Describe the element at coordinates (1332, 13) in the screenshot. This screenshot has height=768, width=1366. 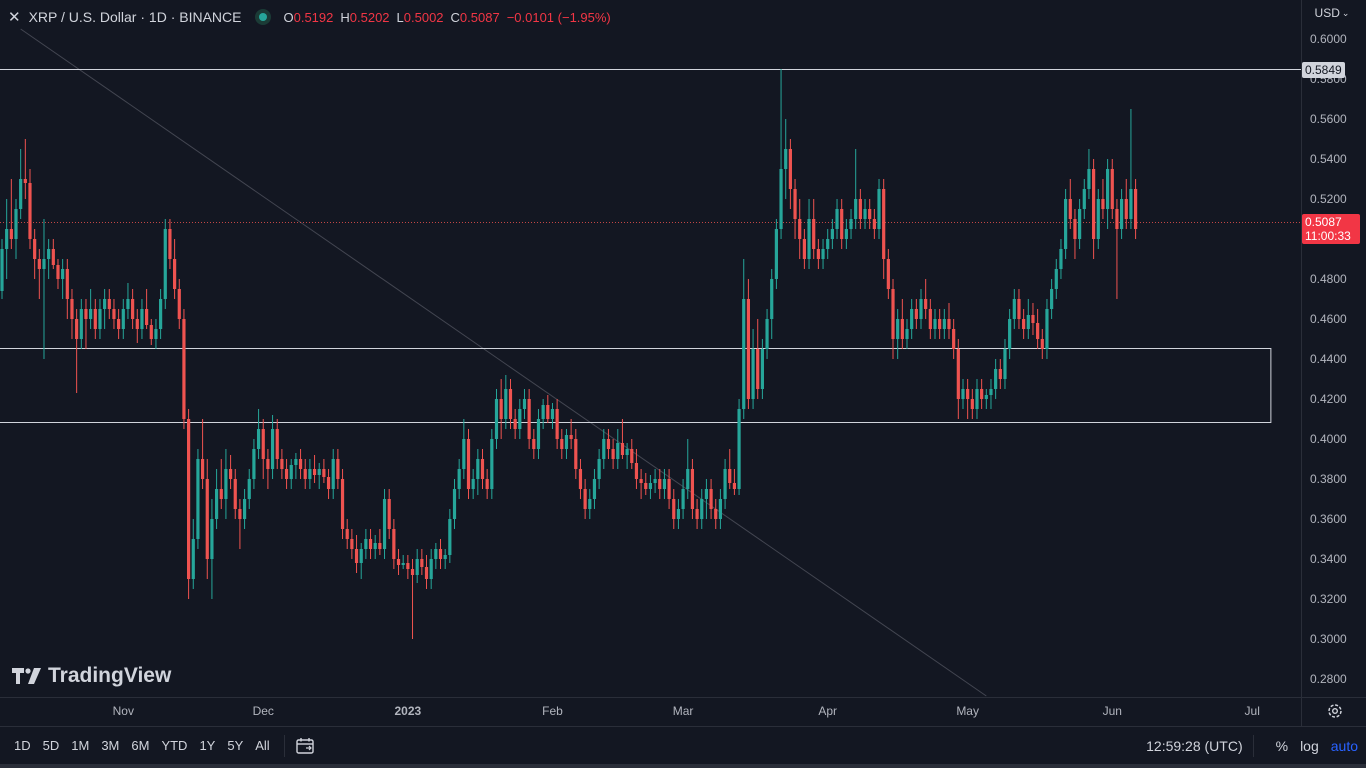
I see `currency-selector: USD ⌄` at that location.